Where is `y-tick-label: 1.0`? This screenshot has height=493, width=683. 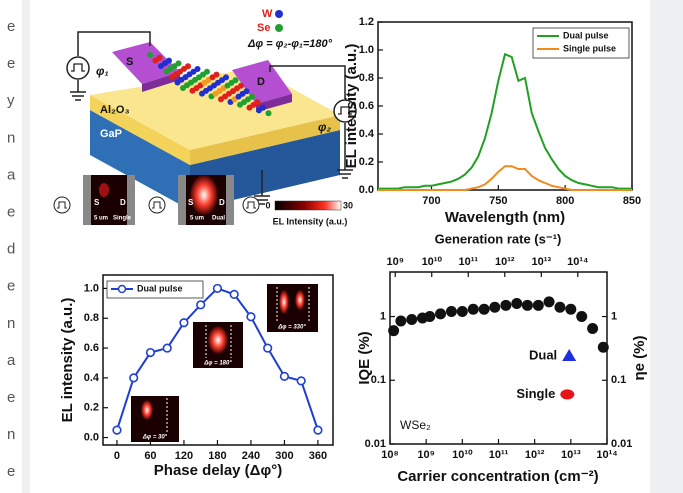
y-tick-label: 1.0 is located at coordinates (366, 50).